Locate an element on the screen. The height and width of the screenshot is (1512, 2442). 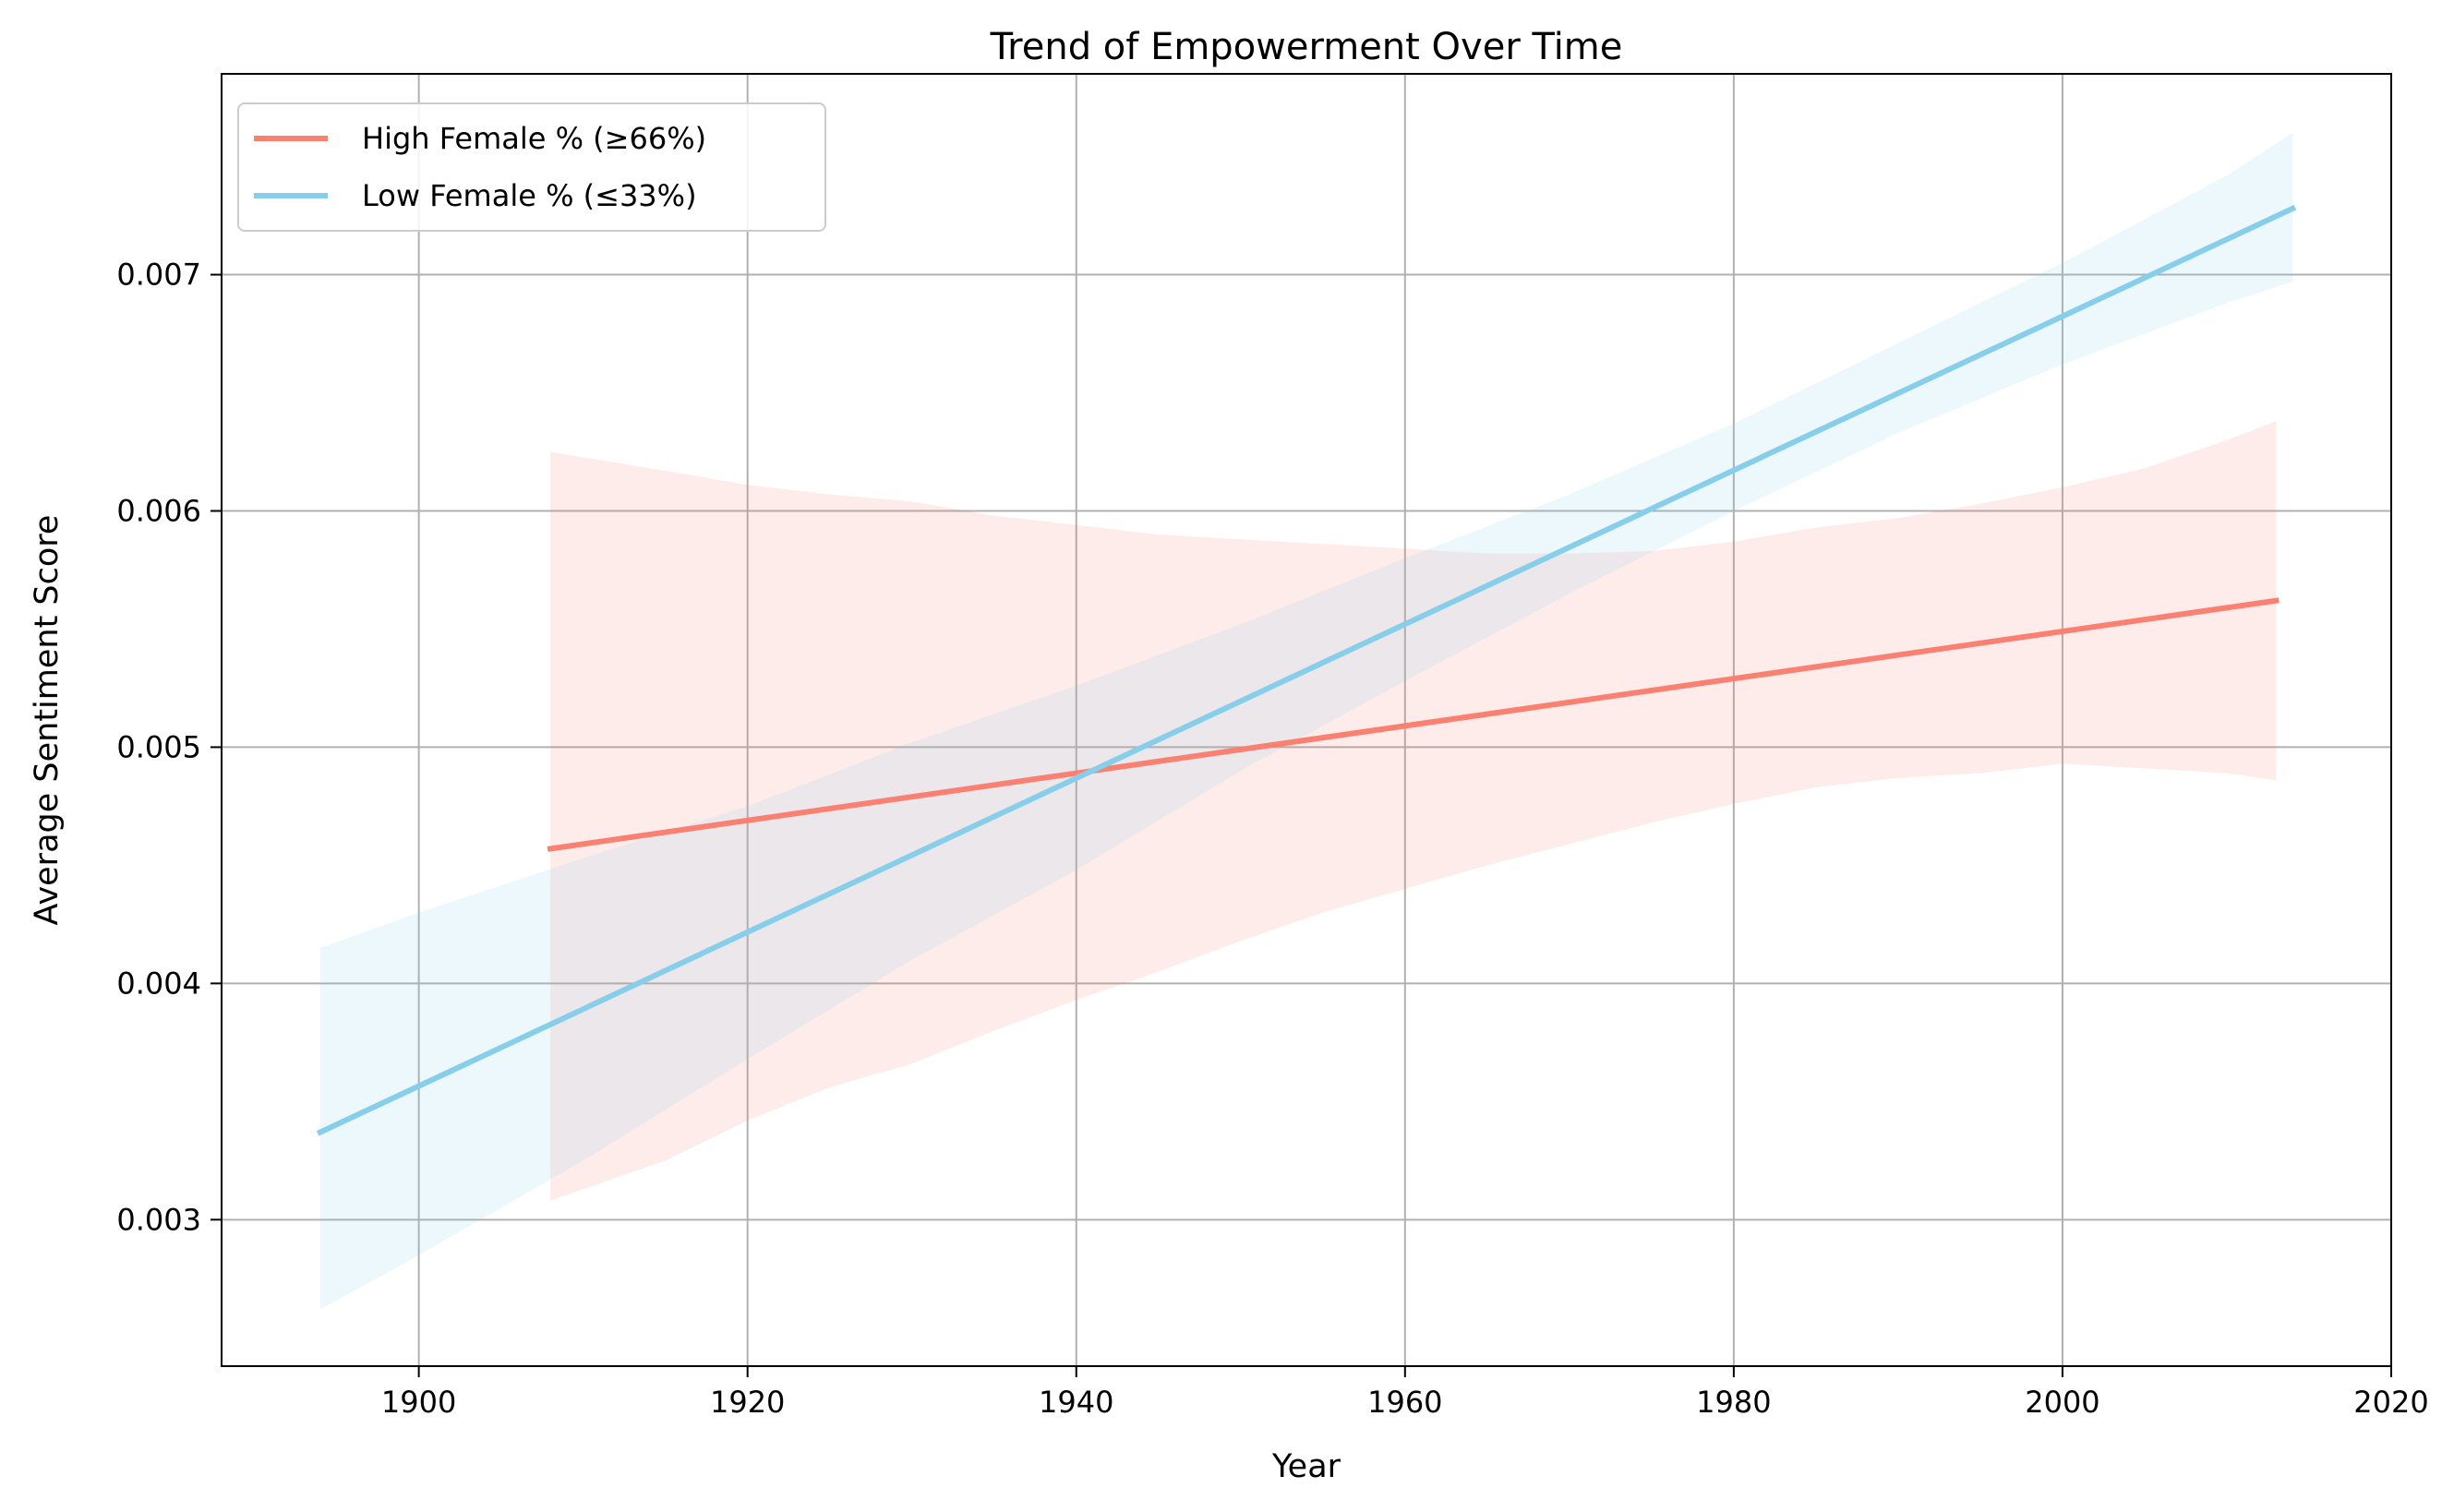
x-tick-label: 1920 is located at coordinates (747, 1402).